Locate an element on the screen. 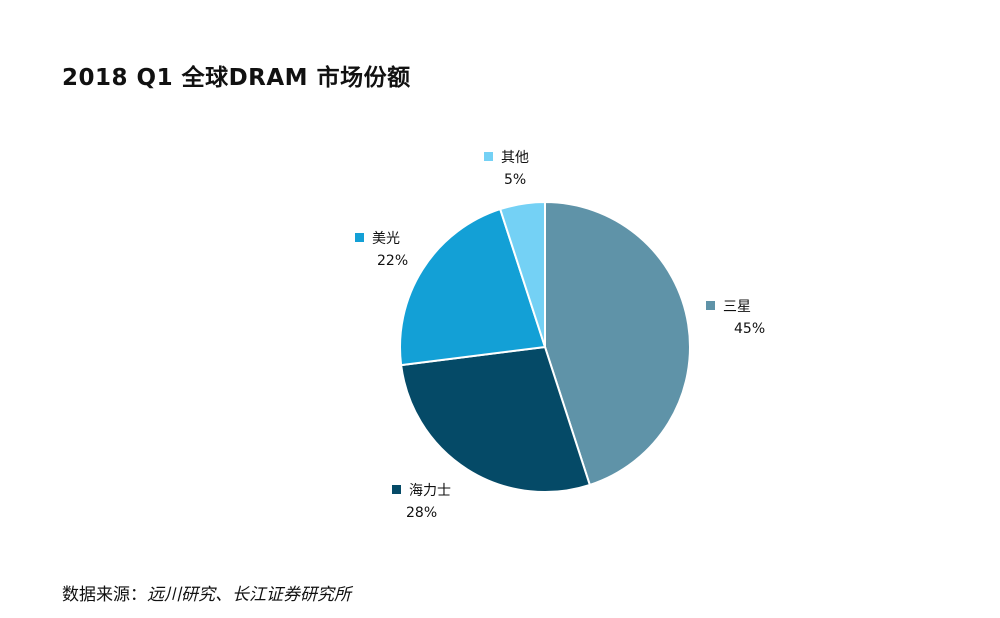 This screenshot has width=1000, height=618. source-note: 数据来源：远川研究、长江证券研究所 is located at coordinates (206, 592).